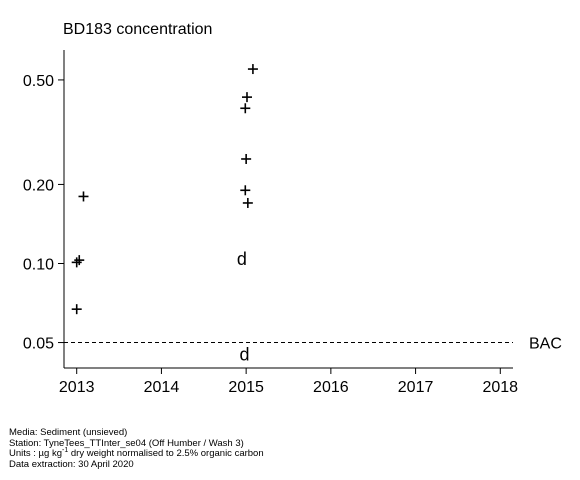 This screenshot has width=580, height=480. Describe the element at coordinates (38, 344) in the screenshot. I see `y-tick-label: 0.05` at that location.